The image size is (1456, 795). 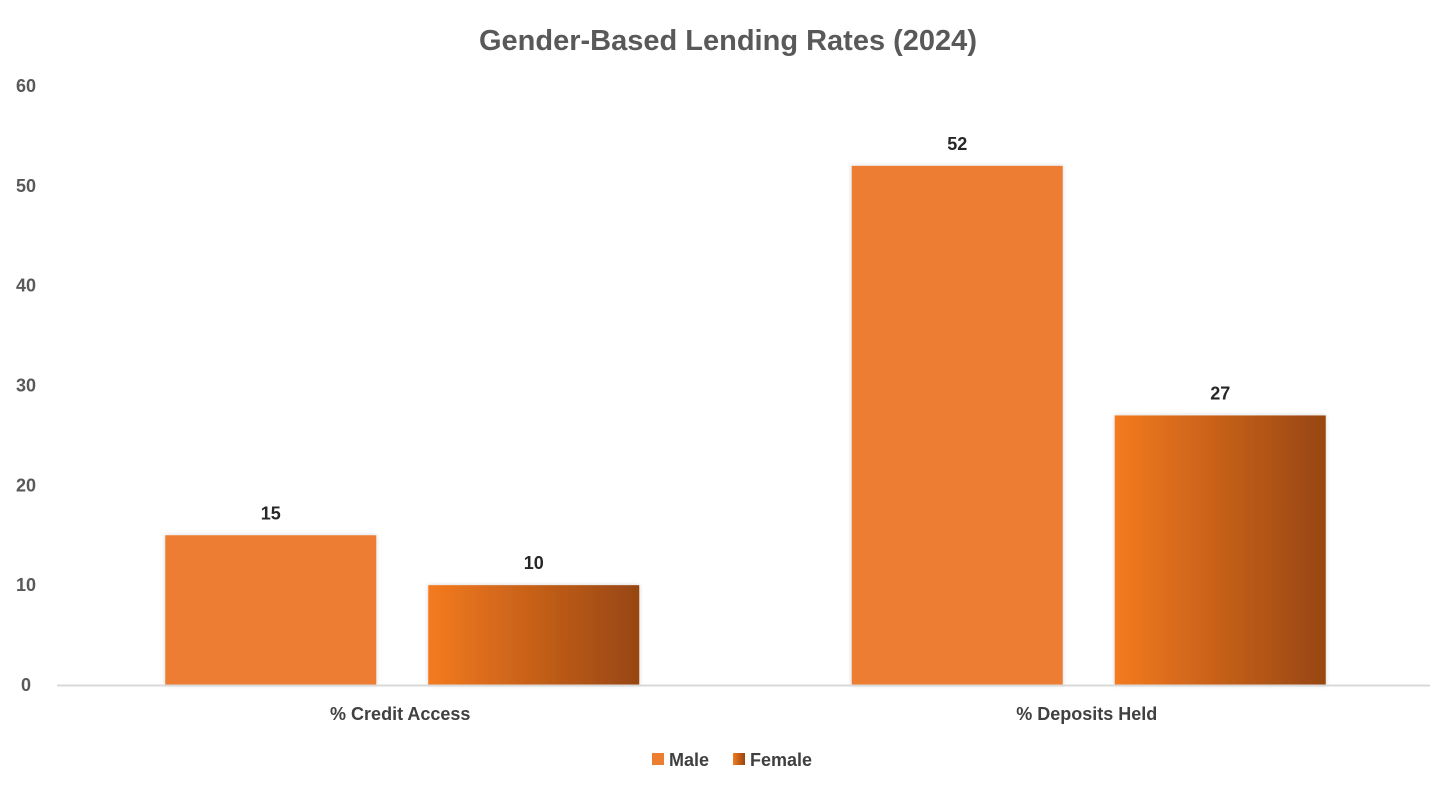 What do you see at coordinates (739, 759) in the screenshot?
I see `legend-swatch-female` at bounding box center [739, 759].